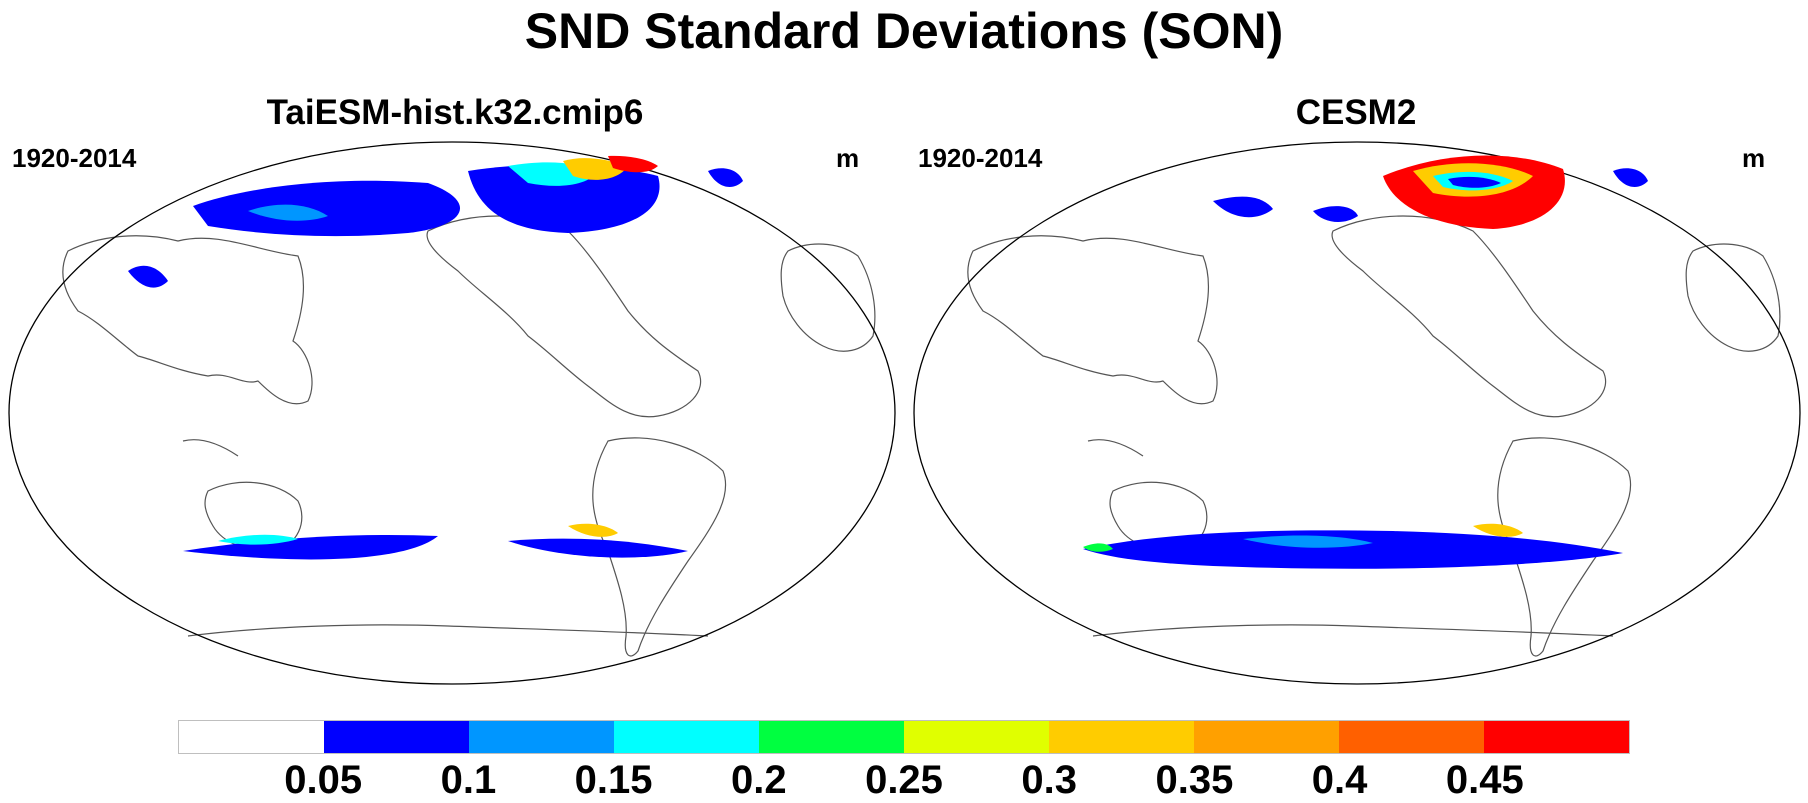  I want to click on panel-2-period: 1920-2014, so click(980, 158).